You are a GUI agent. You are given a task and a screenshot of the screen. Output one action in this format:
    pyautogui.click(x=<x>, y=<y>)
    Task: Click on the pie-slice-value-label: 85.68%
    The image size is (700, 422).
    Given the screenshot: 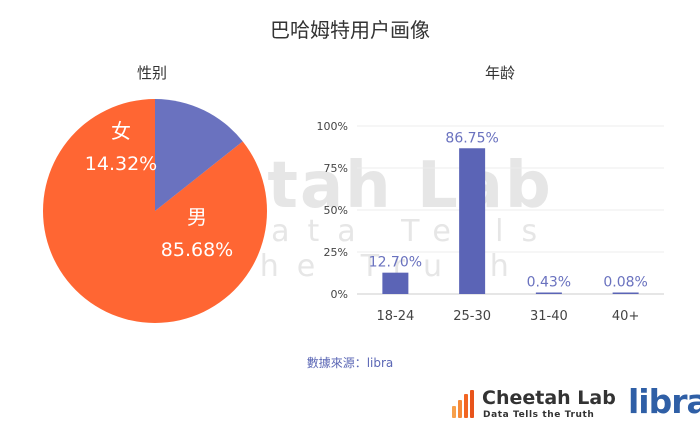 What is the action you would take?
    pyautogui.click(x=197, y=250)
    